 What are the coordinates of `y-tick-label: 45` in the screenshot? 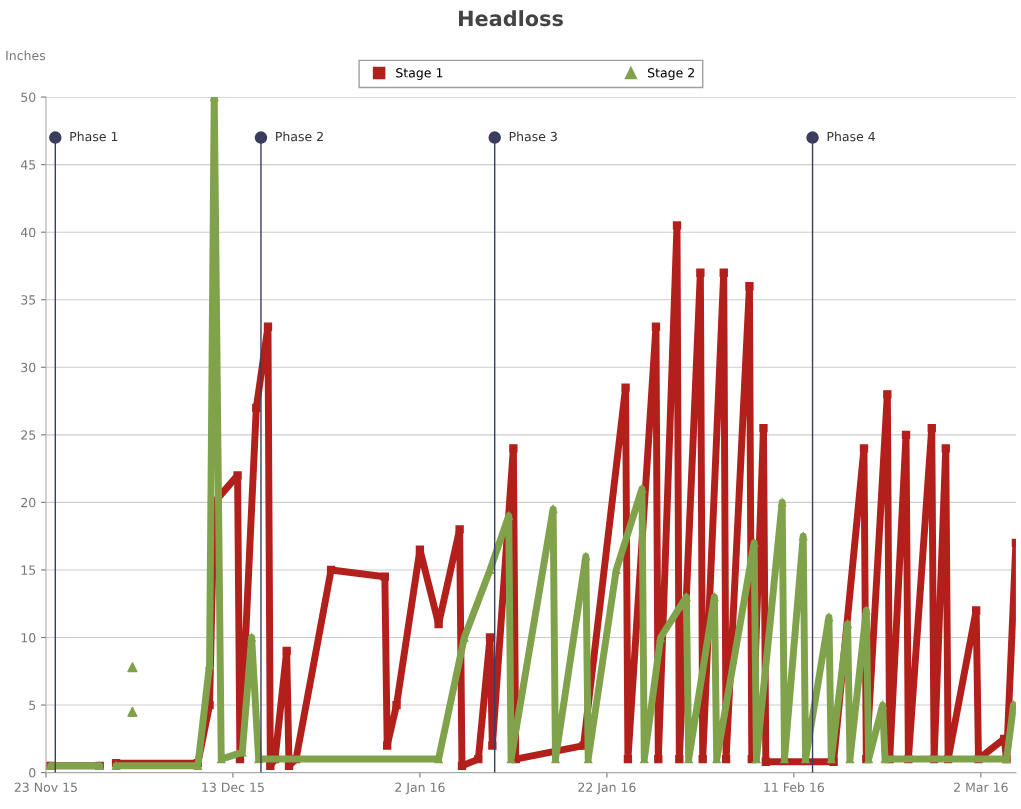 It's located at (28, 165).